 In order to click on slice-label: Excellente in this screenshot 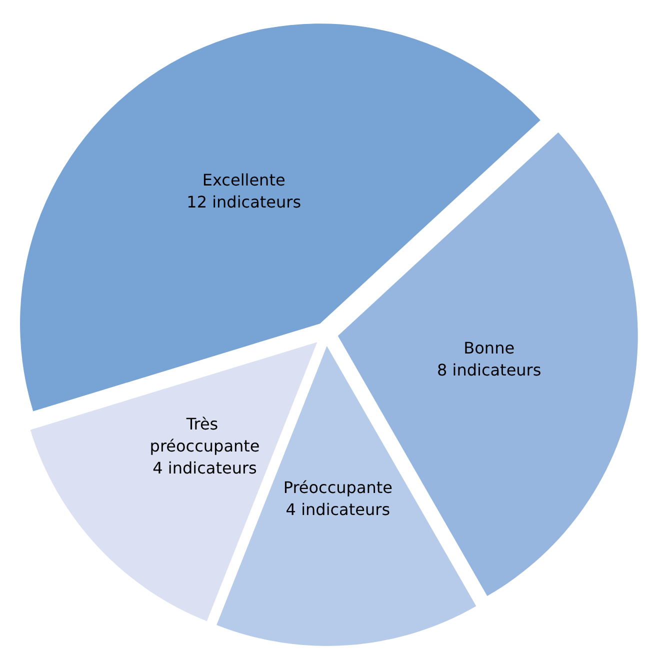, I will do `click(244, 180)`.